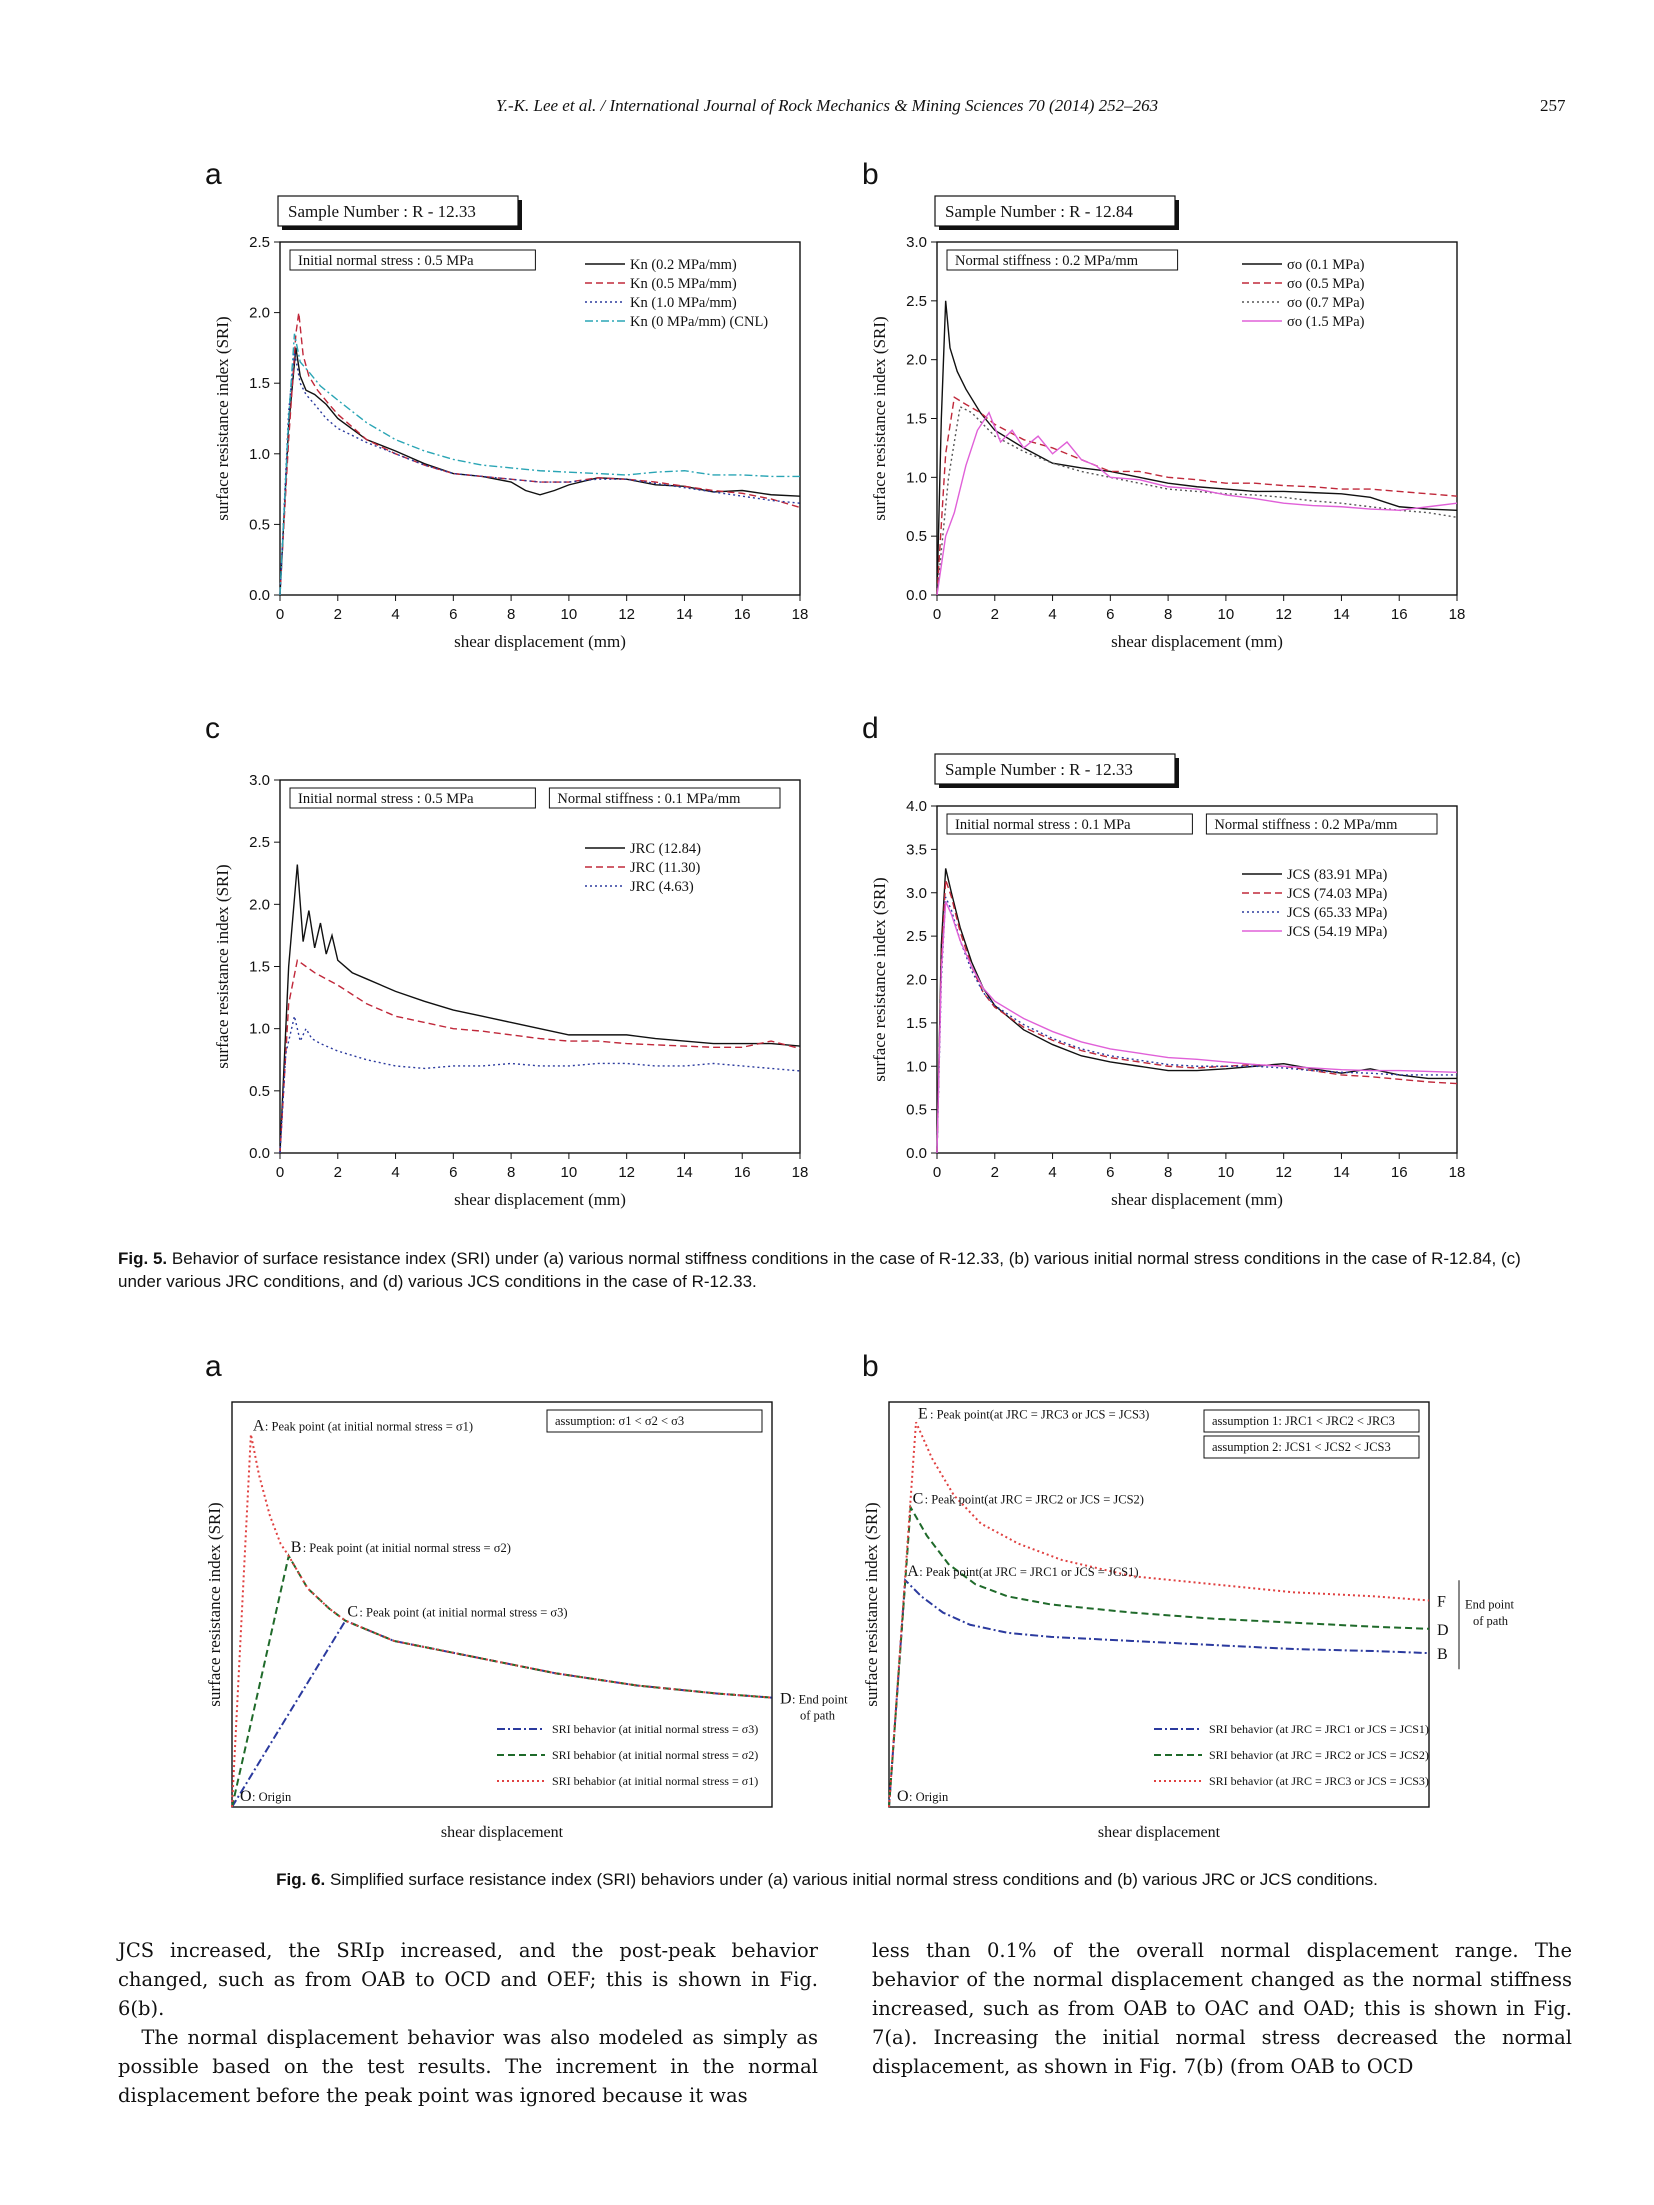 The image size is (1654, 2205). I want to click on panel-letter-5b: b, so click(870, 174).